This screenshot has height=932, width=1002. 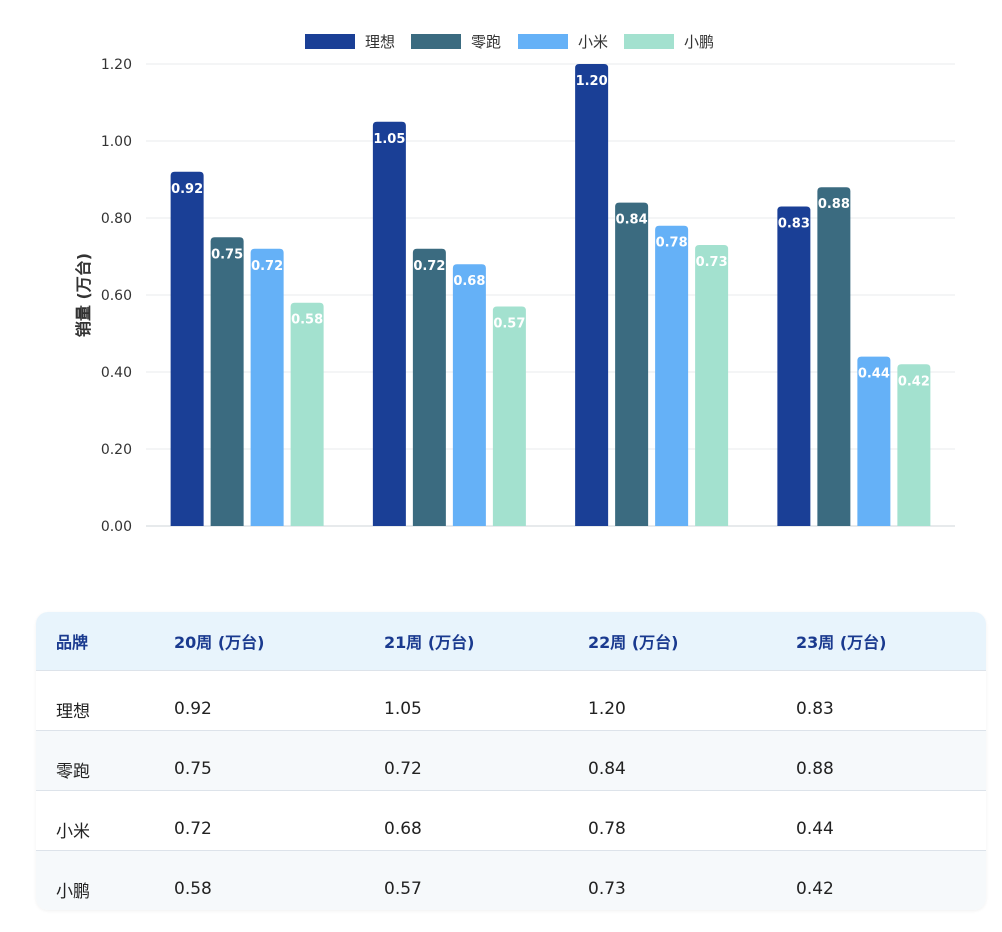 I want to click on table-header-row: 品牌 20周 (万台) 21周 (万台) 22周 (万台) 23周 (万台), so click(x=511, y=641).